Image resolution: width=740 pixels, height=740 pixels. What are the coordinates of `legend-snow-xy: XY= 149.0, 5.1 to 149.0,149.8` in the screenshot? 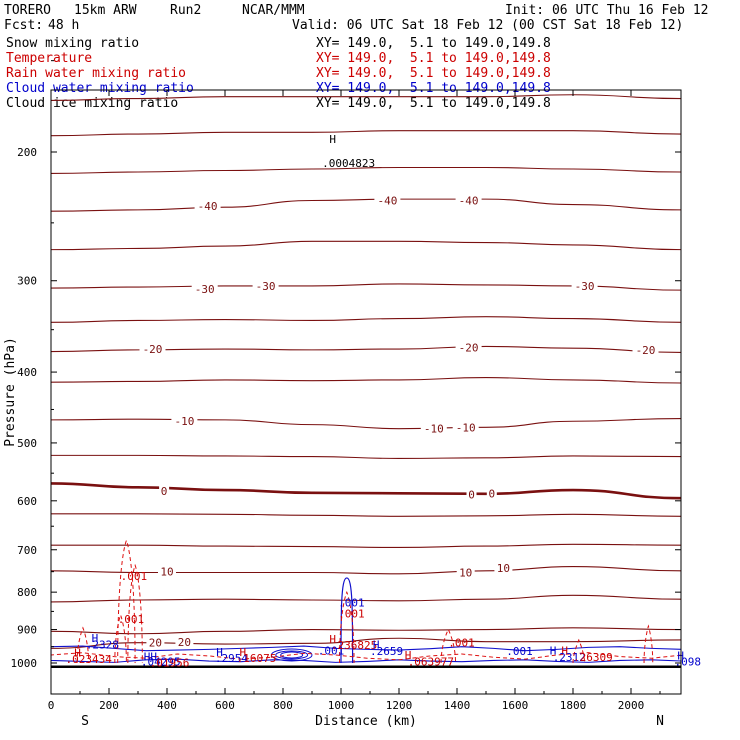 It's located at (433, 43).